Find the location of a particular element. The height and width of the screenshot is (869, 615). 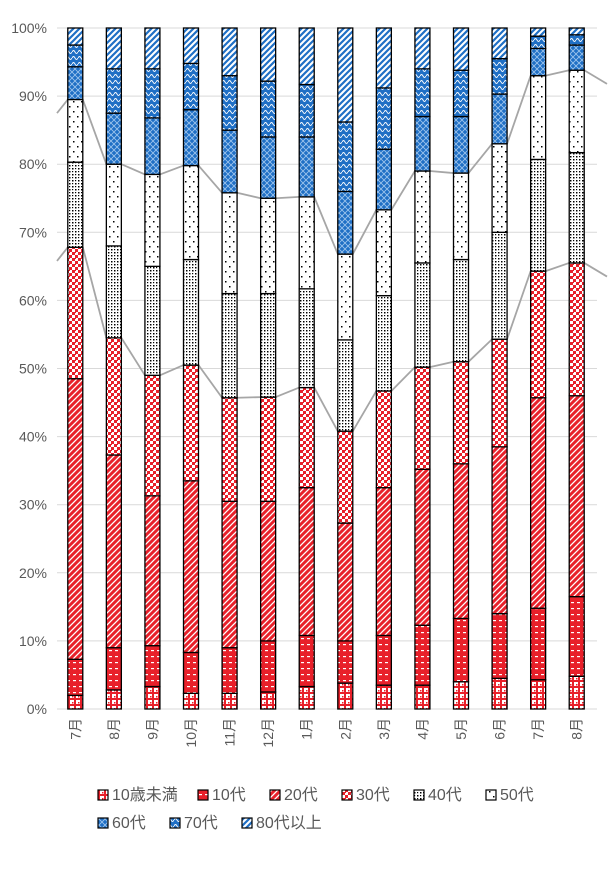

legend-item: 70代 is located at coordinates (193, 823).